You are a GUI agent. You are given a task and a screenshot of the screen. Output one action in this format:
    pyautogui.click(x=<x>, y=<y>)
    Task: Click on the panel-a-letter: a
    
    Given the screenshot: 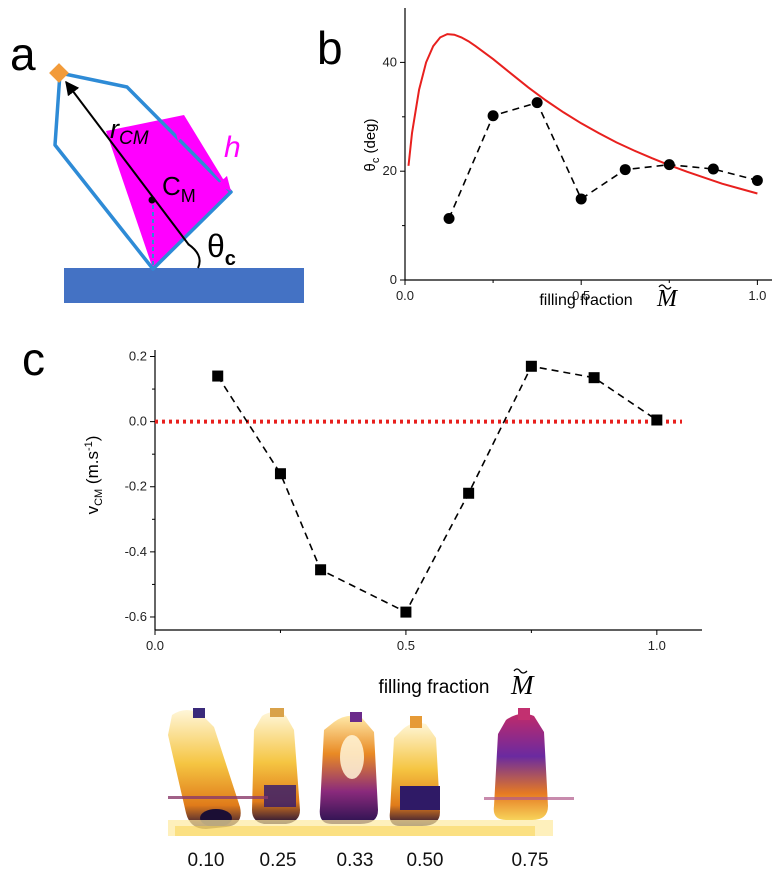 What is the action you would take?
    pyautogui.click(x=23, y=54)
    